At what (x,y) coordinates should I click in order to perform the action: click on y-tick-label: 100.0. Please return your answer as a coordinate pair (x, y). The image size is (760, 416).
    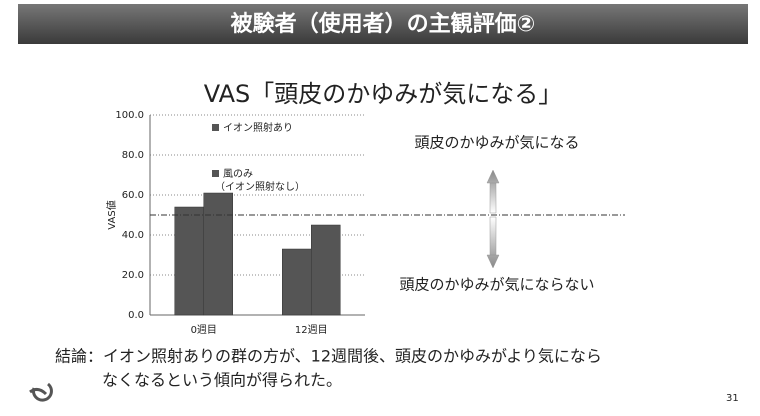
    Looking at the image, I should click on (129, 115).